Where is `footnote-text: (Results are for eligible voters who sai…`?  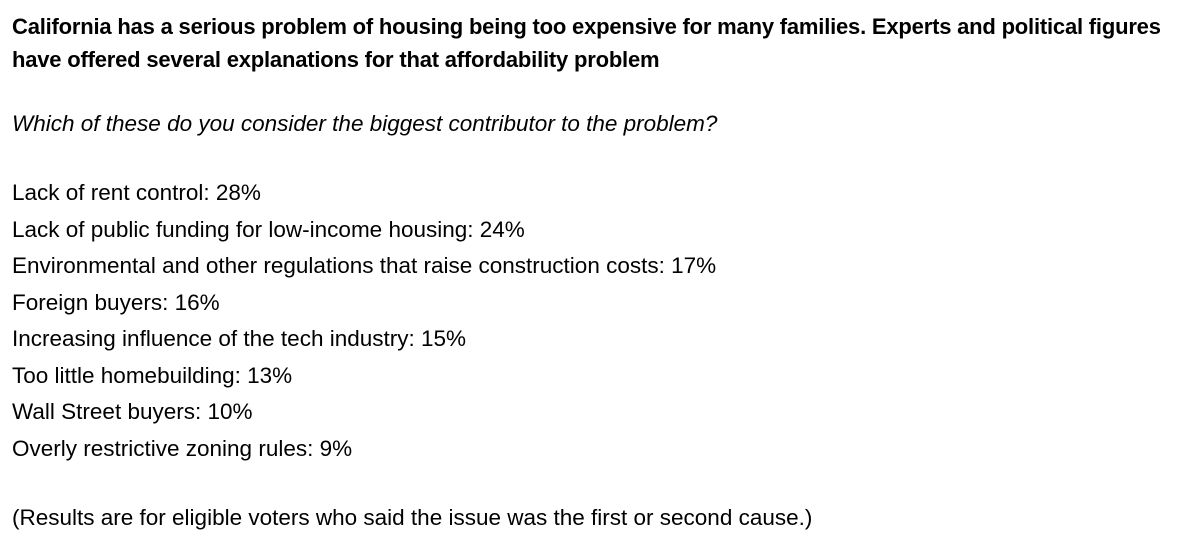
footnote-text: (Results are for eligible voters who sai… is located at coordinates (412, 517).